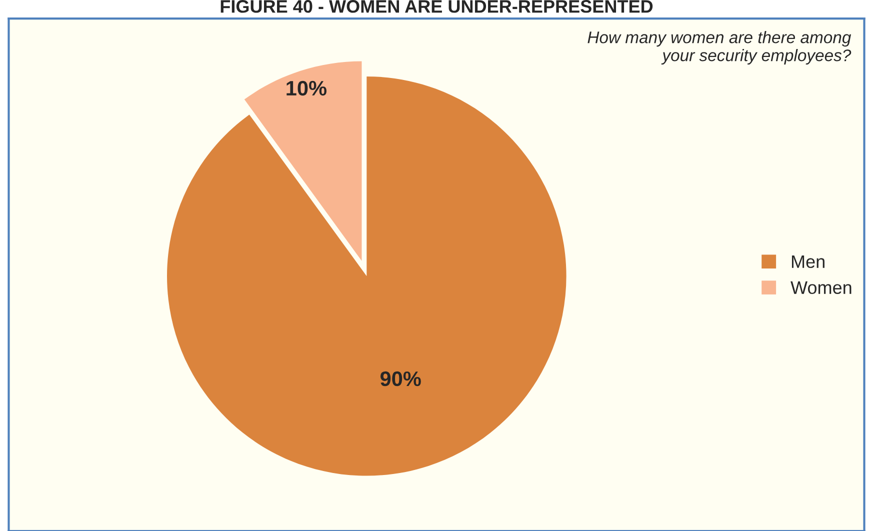 This screenshot has width=873, height=531. I want to click on legend-label: Women, so click(821, 287).